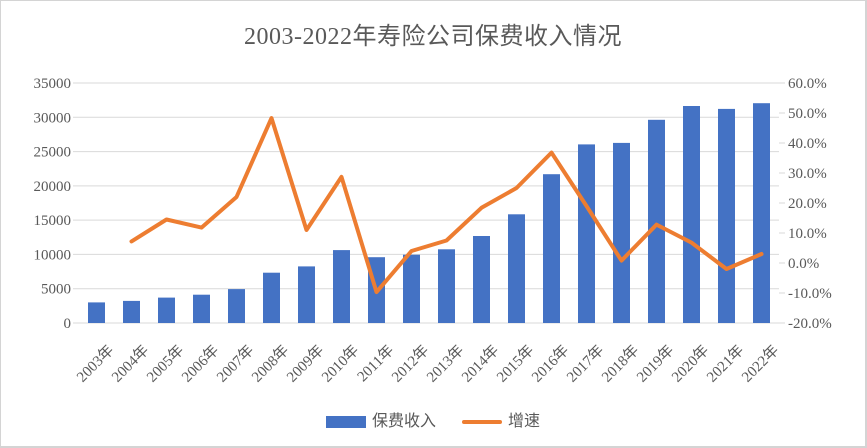  Describe the element at coordinates (345, 422) in the screenshot. I see `premium-series-swatch` at that location.